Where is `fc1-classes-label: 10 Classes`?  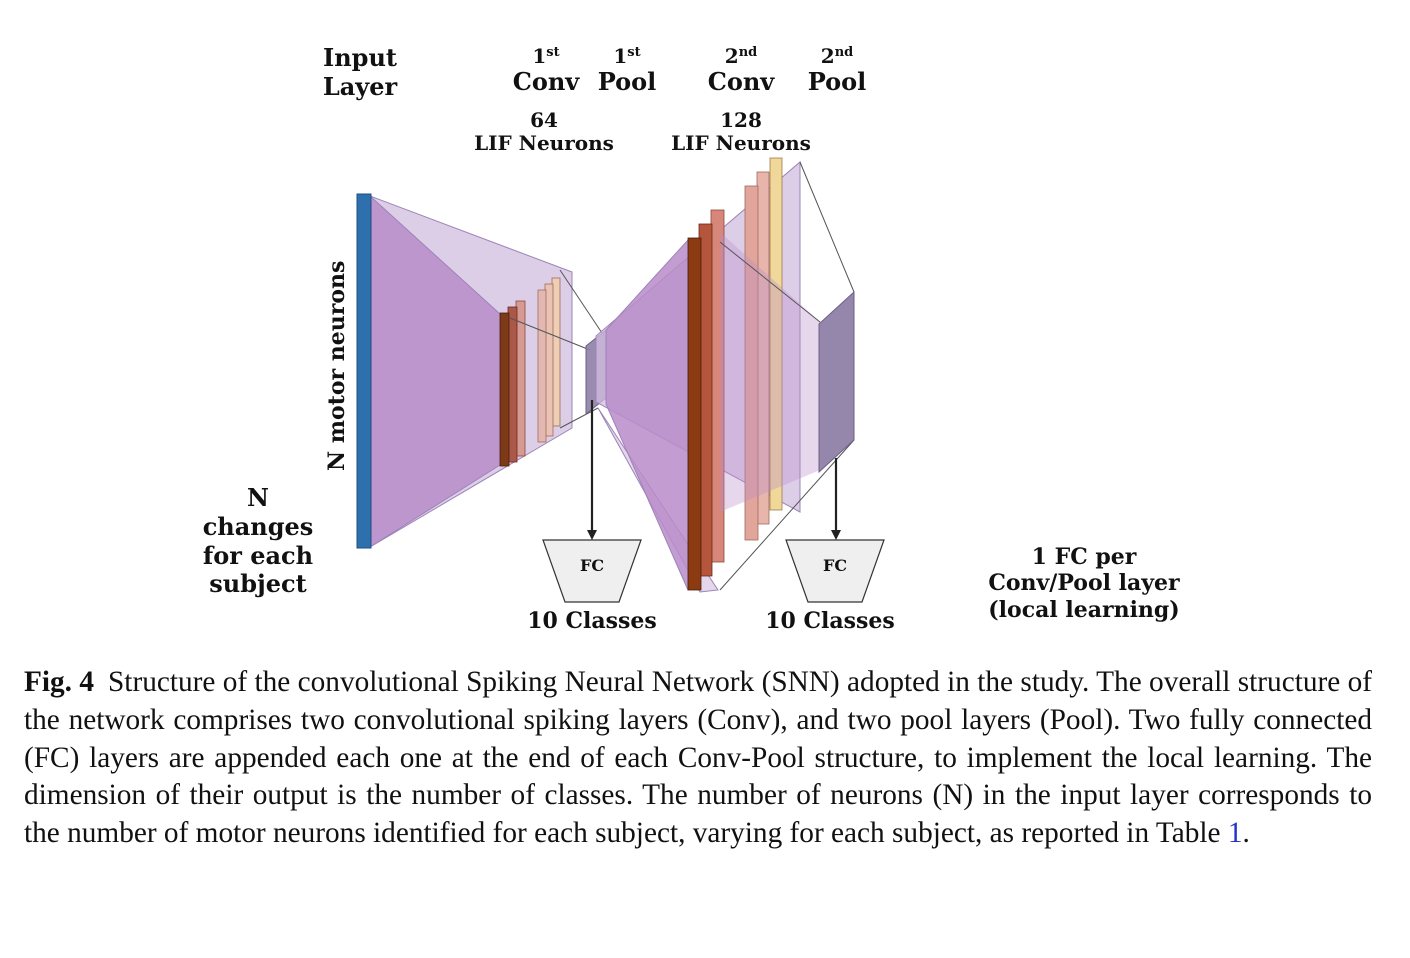
fc1-classes-label: 10 Classes is located at coordinates (592, 621).